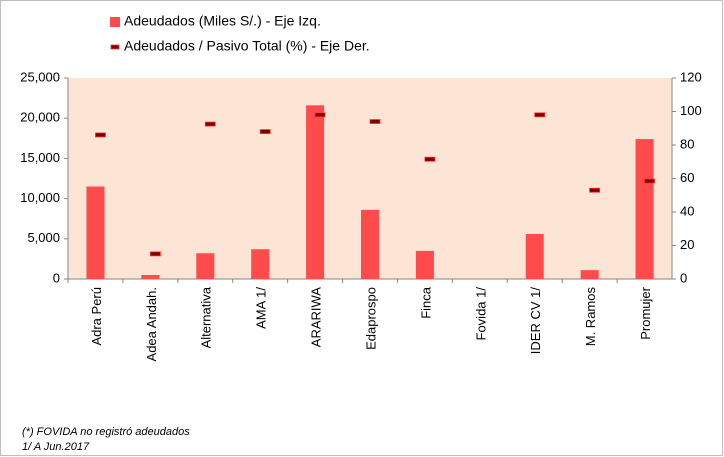 The width and height of the screenshot is (724, 457). Describe the element at coordinates (40, 117) in the screenshot. I see `y-tick-label: 20,000` at that location.